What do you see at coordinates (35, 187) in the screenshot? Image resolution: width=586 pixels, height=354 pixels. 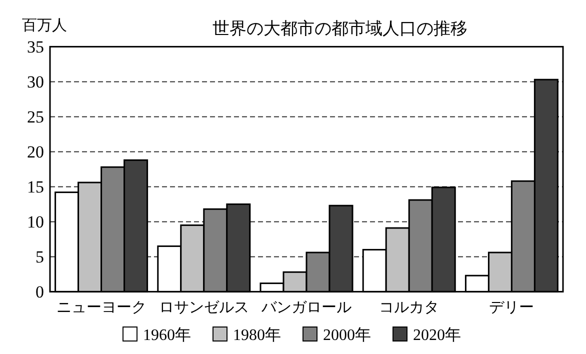 I see `y-tick-label: 15` at bounding box center [35, 187].